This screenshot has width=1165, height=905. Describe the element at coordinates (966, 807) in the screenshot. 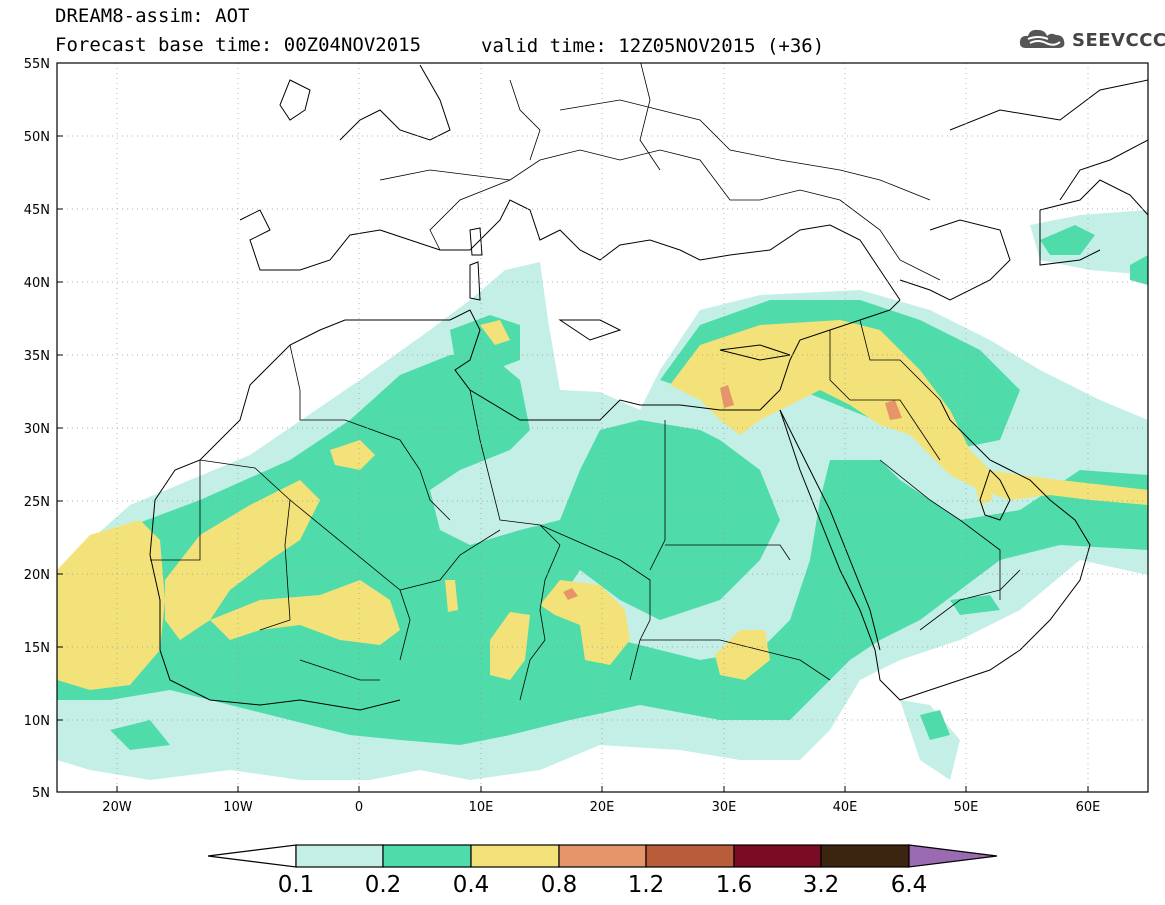

I see `lon-label: 50E` at that location.